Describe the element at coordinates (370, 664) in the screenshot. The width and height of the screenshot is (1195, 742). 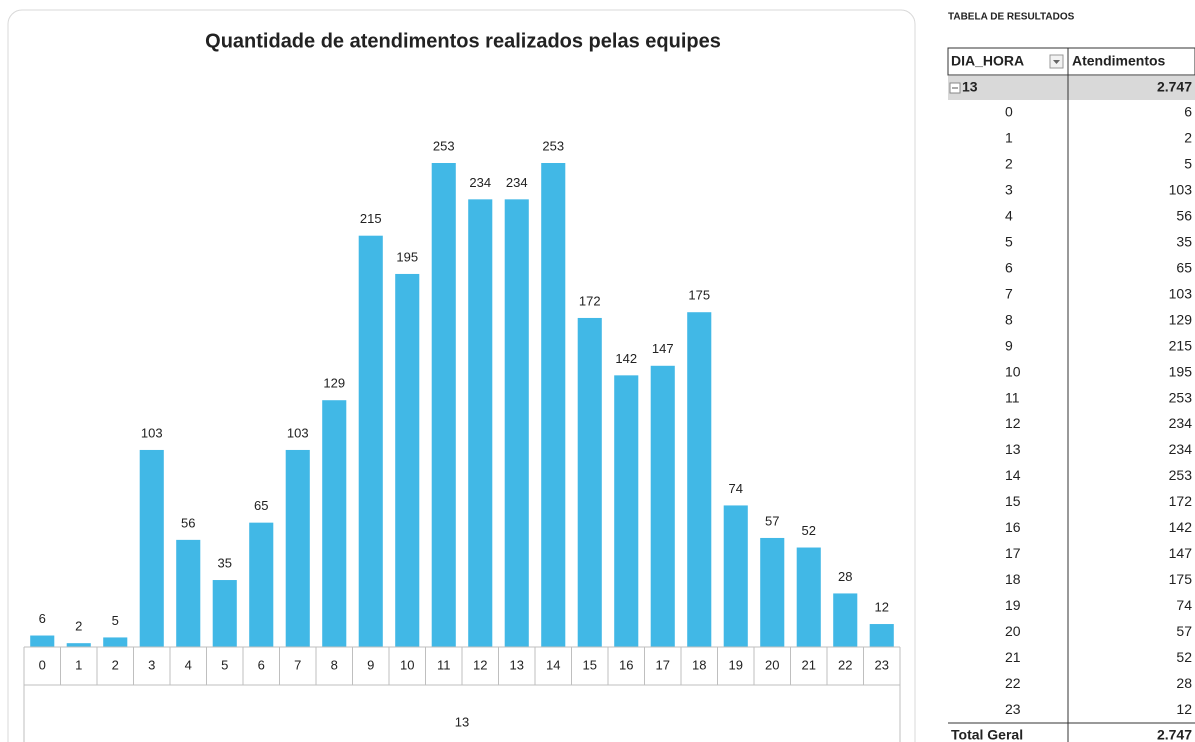
I see `x-tick-label: 9` at that location.